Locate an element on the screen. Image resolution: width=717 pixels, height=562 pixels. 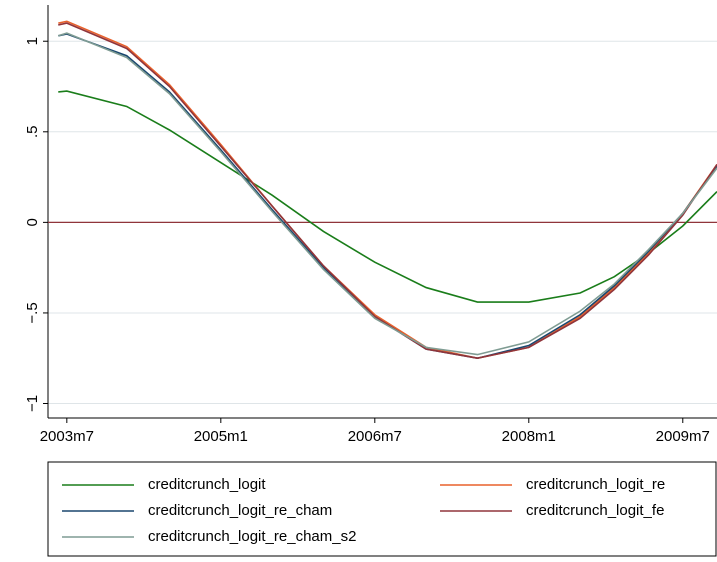
y-tick-label: −1 is located at coordinates (32, 403).